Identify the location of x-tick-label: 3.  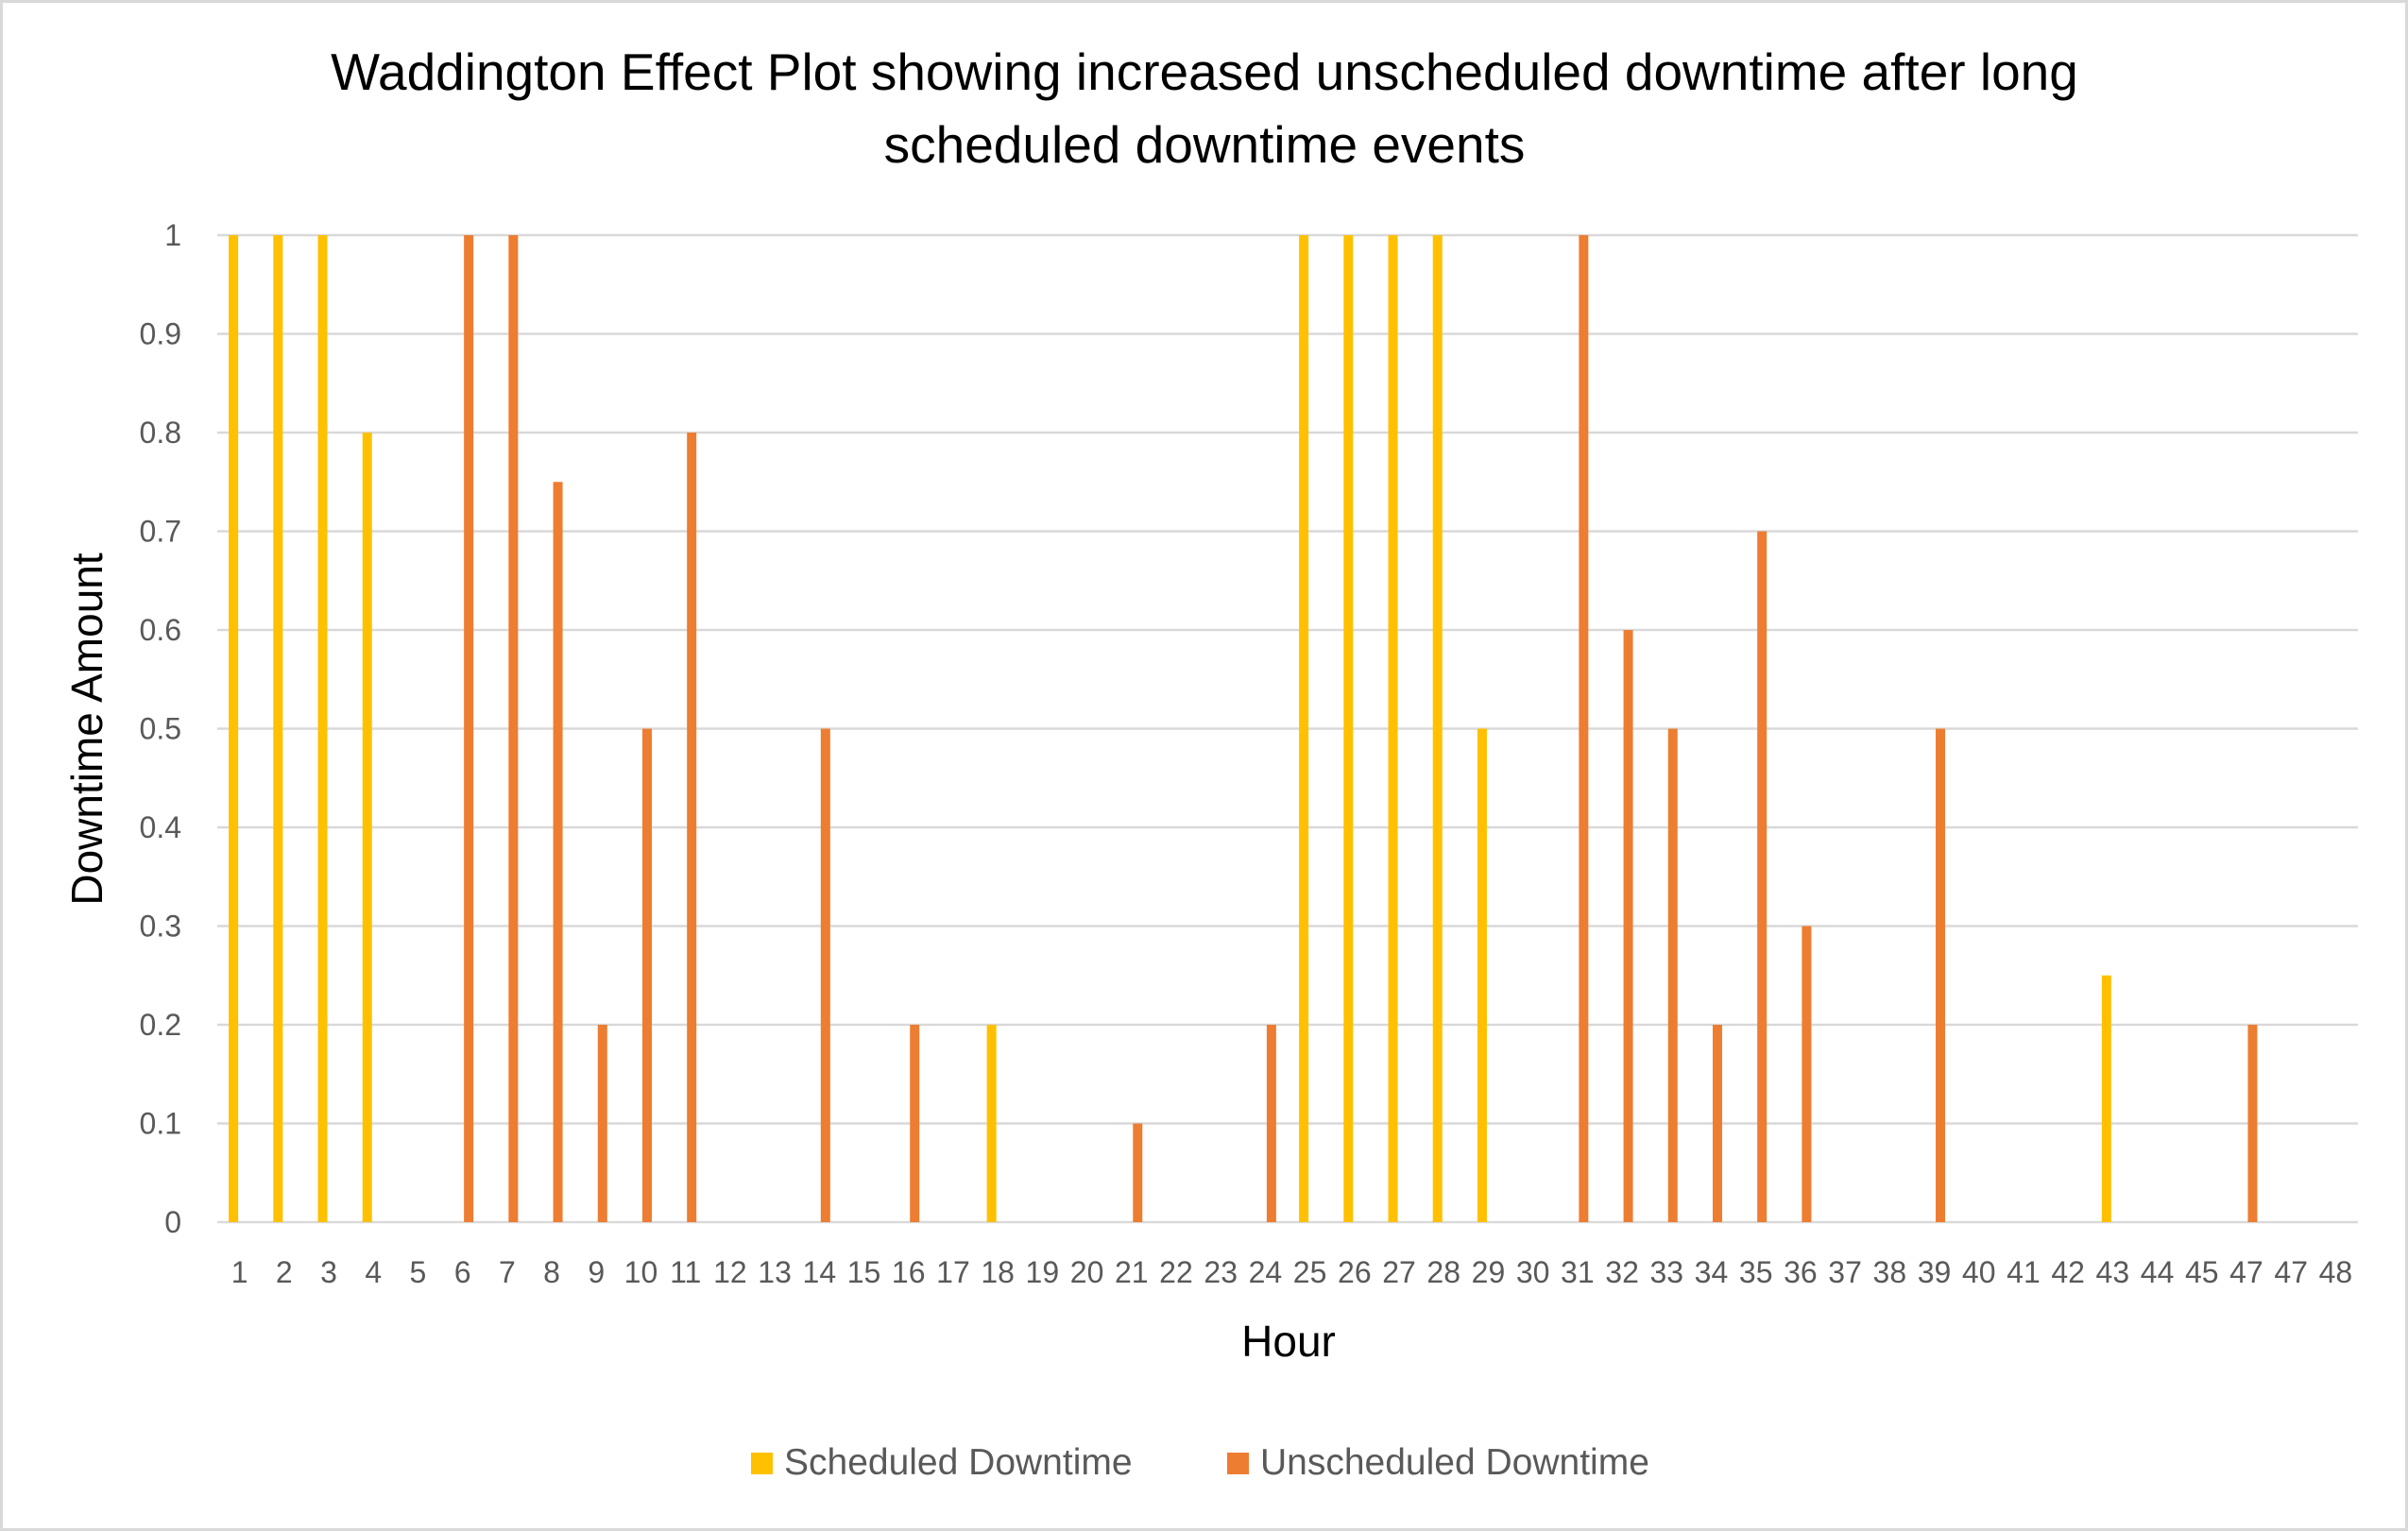
(328, 1272).